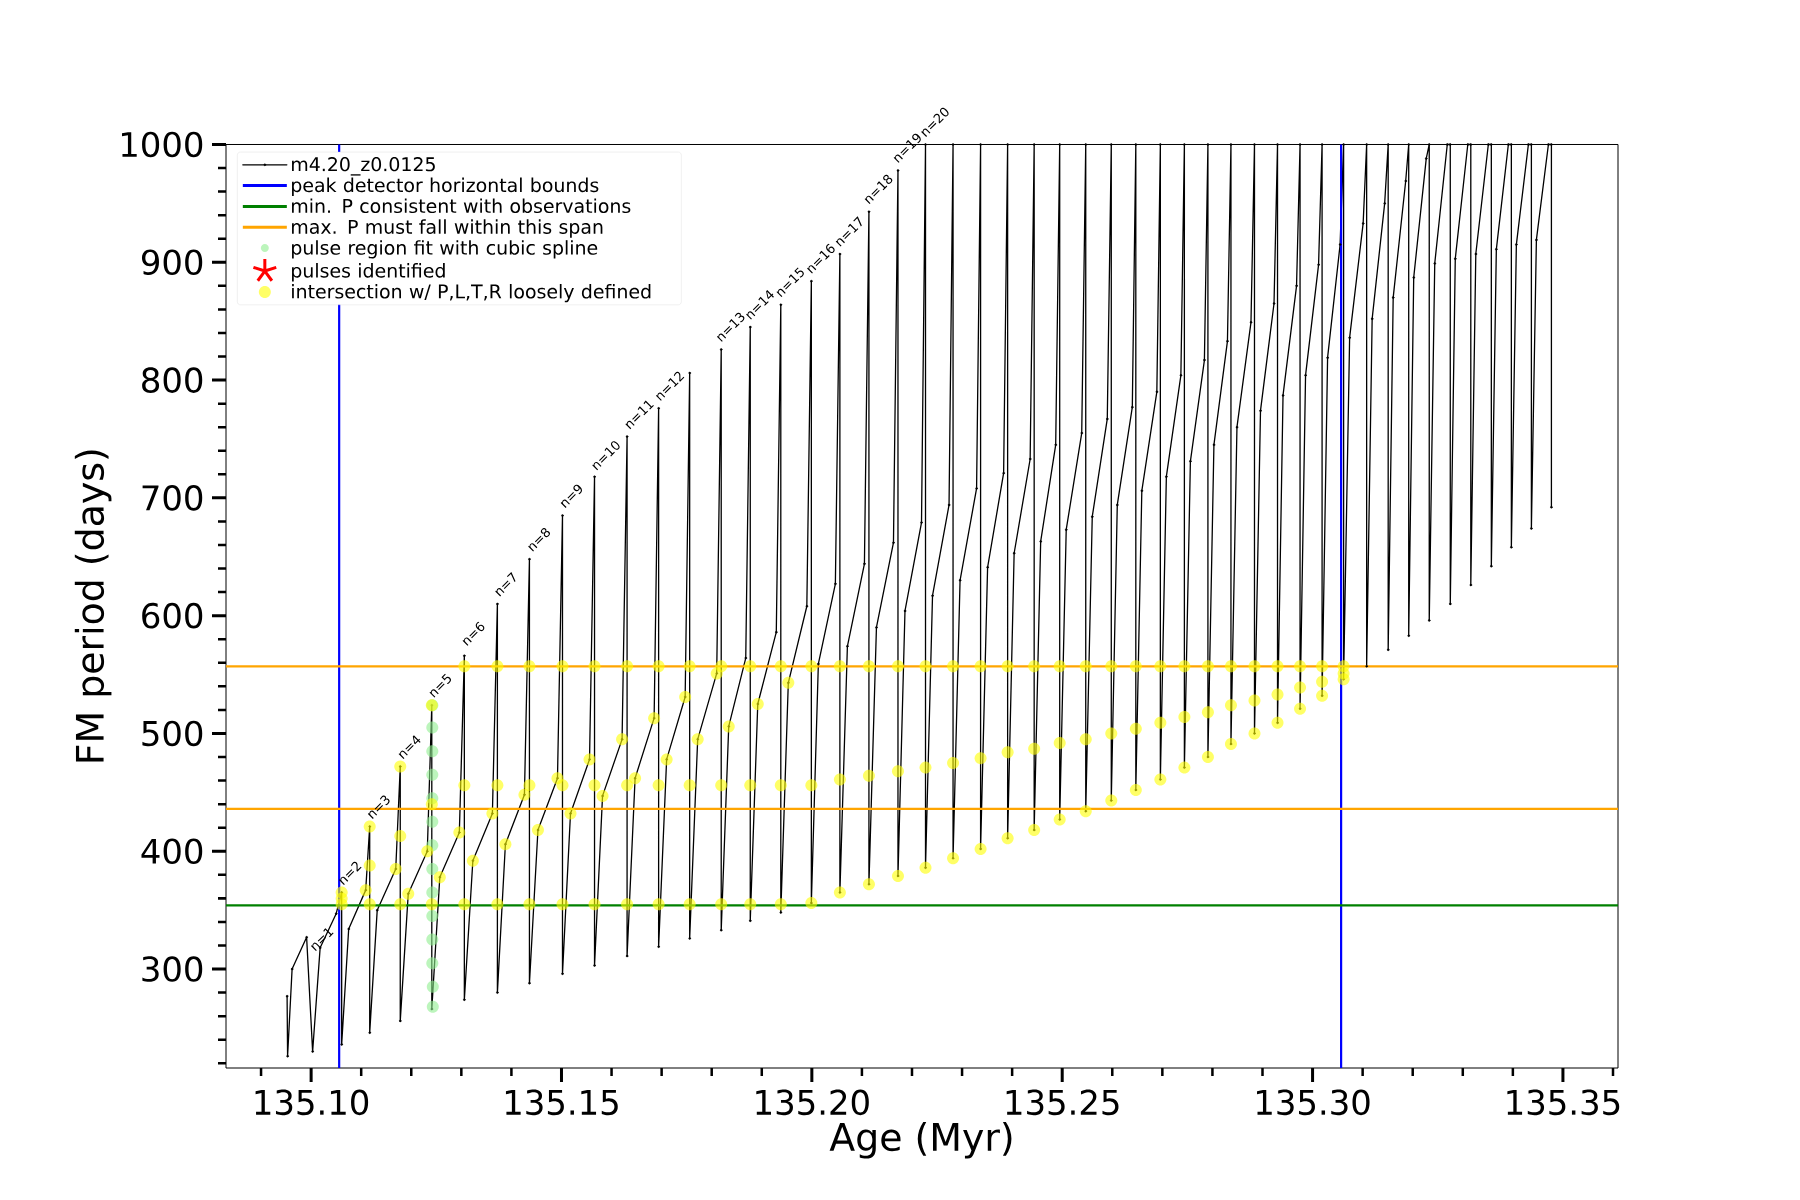 This screenshot has width=1800, height=1200. What do you see at coordinates (447, 228) in the screenshot?
I see `legend-label: max. P must fall within this span` at bounding box center [447, 228].